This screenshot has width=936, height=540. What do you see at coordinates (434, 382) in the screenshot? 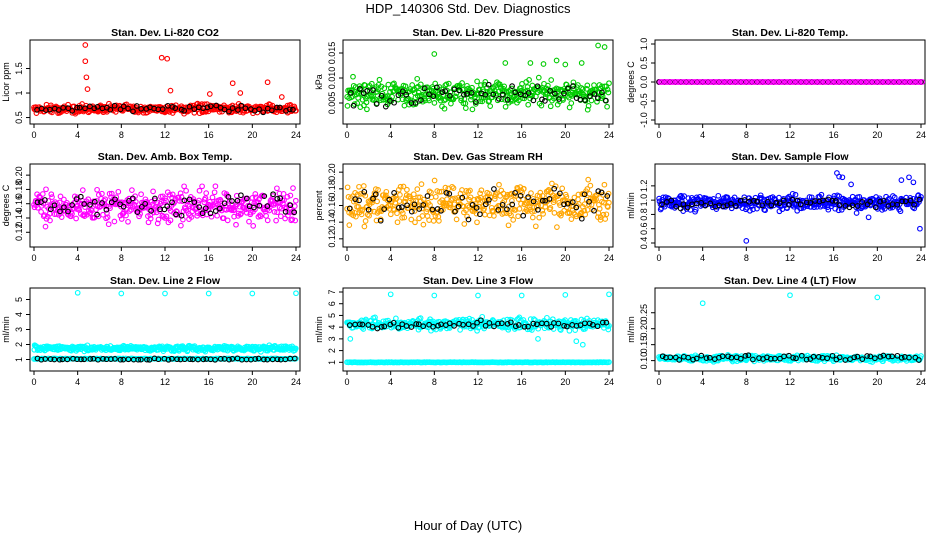
I see `x-tick-label: 8` at bounding box center [434, 382].